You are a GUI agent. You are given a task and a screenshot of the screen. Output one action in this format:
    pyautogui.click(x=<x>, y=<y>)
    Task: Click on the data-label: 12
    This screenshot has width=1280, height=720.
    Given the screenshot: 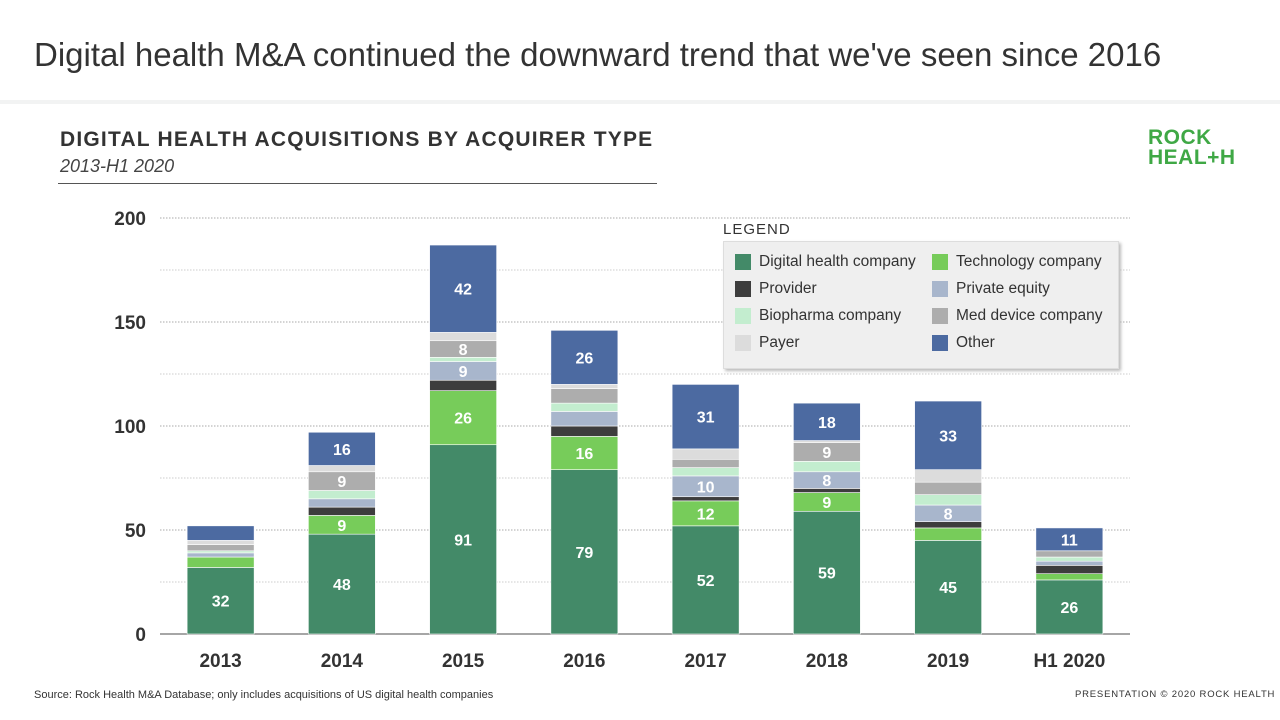 What is the action you would take?
    pyautogui.click(x=706, y=514)
    